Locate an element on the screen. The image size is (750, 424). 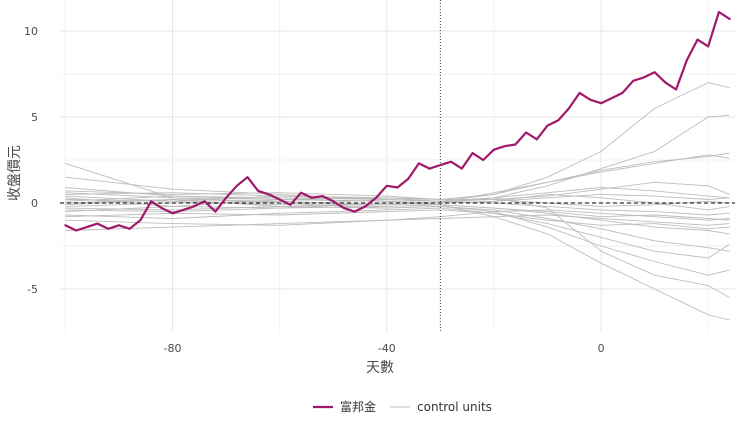
y-axis-label: 收盤價元 is located at coordinates (14, 173).